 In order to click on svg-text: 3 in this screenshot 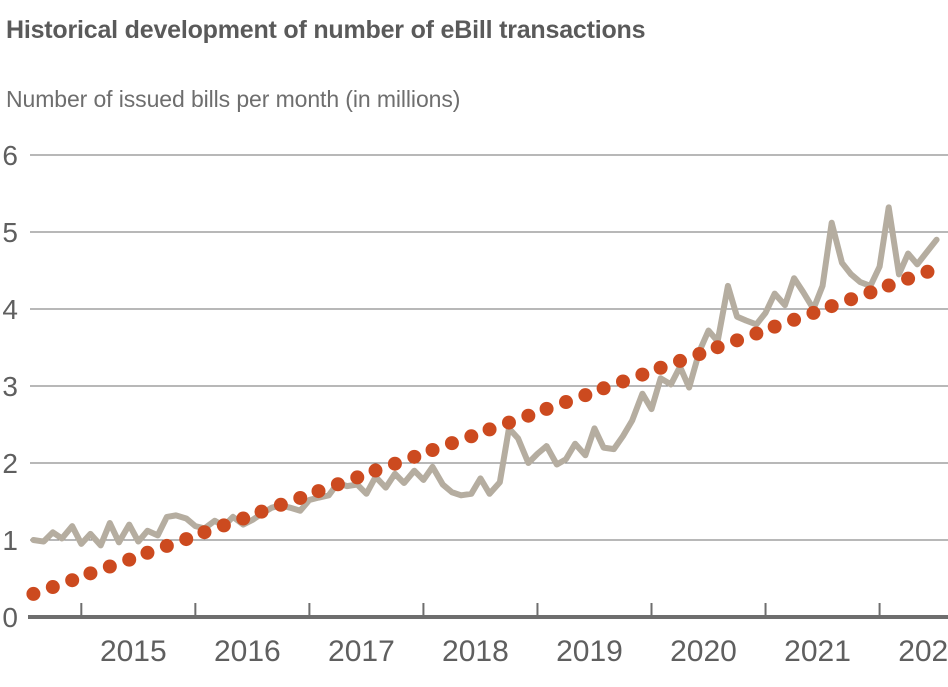, I will do `click(10, 386)`.